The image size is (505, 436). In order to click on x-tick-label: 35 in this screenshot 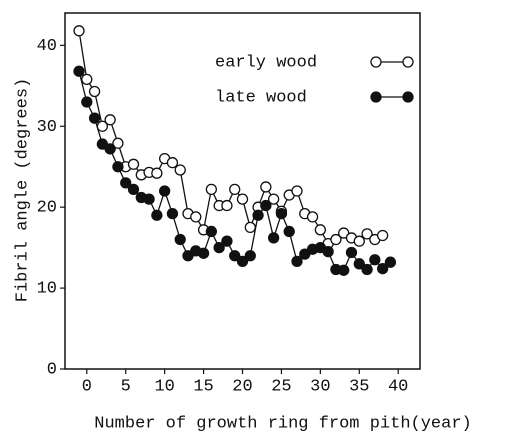, I will do `click(359, 386)`.